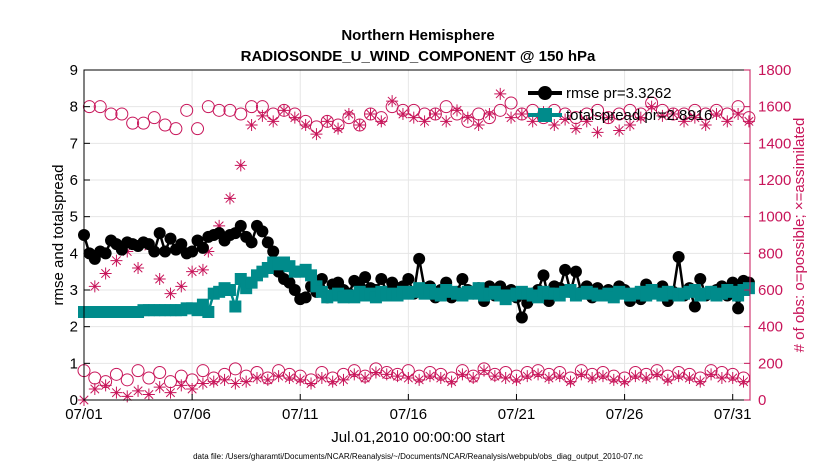 The width and height of the screenshot is (830, 470). Describe the element at coordinates (74, 400) in the screenshot. I see `y-left-tick-label: 0` at that location.